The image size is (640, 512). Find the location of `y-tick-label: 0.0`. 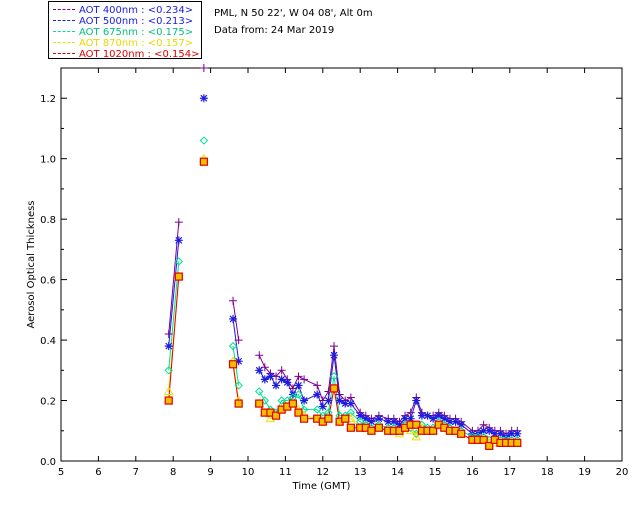

y-tick-label: 0.0 is located at coordinates (48, 462).